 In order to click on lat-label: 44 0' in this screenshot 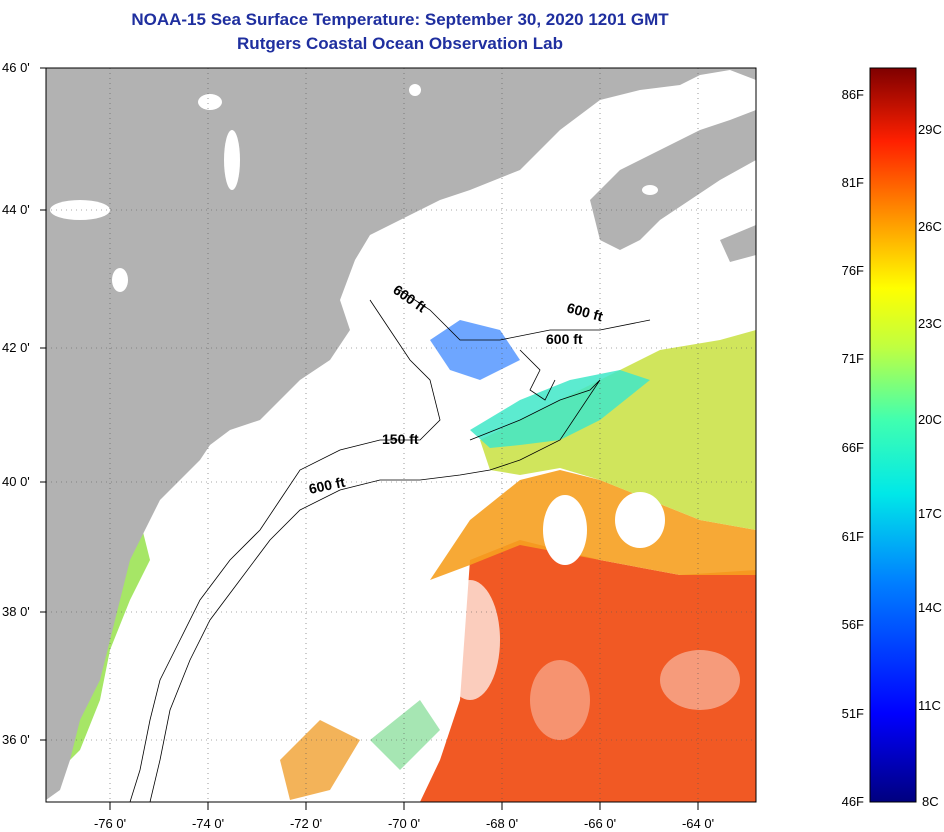, I will do `click(16, 209)`.